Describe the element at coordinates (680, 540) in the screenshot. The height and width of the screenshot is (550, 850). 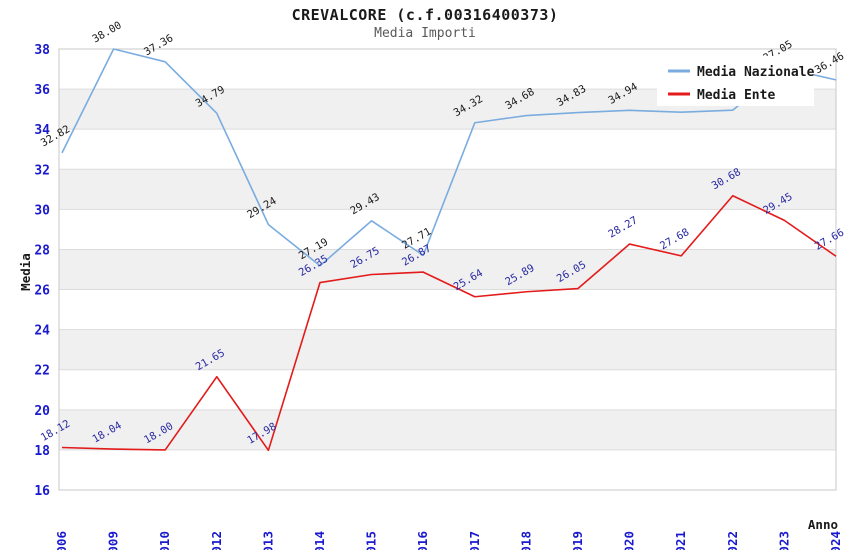
I see `svg-text: 2021` at that location.